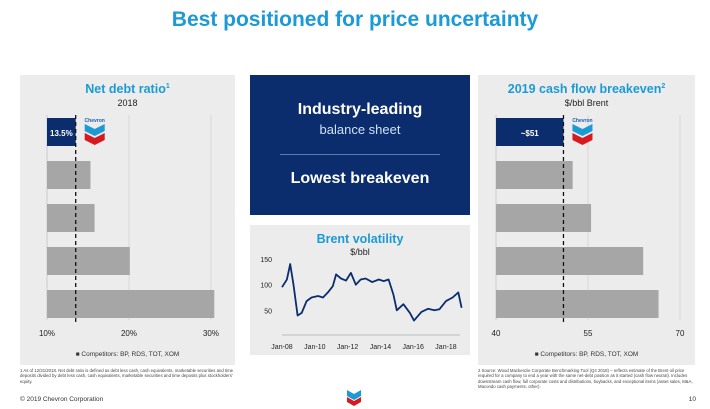  I want to click on x-tick-label: Jan-16, so click(413, 347).